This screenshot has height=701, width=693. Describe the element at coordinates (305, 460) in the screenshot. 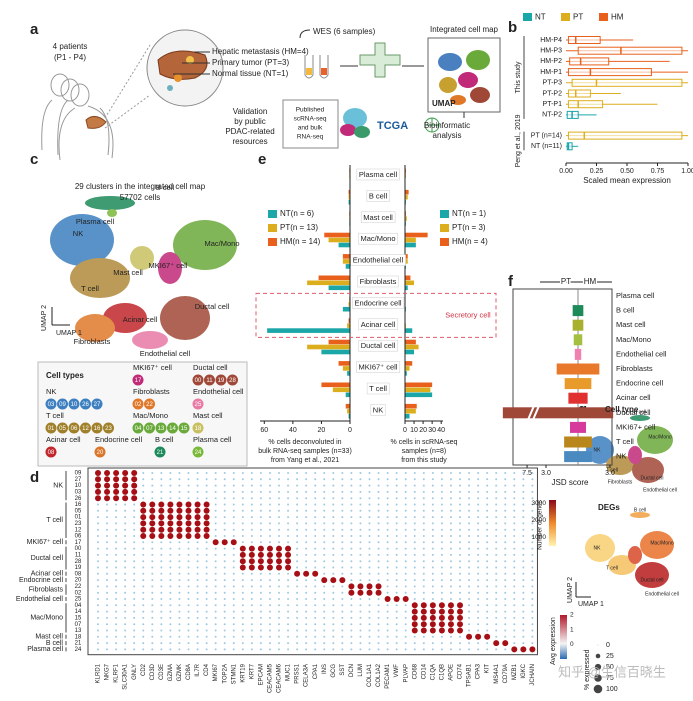

I see `axis-title: from Yang et al., 2021` at that location.